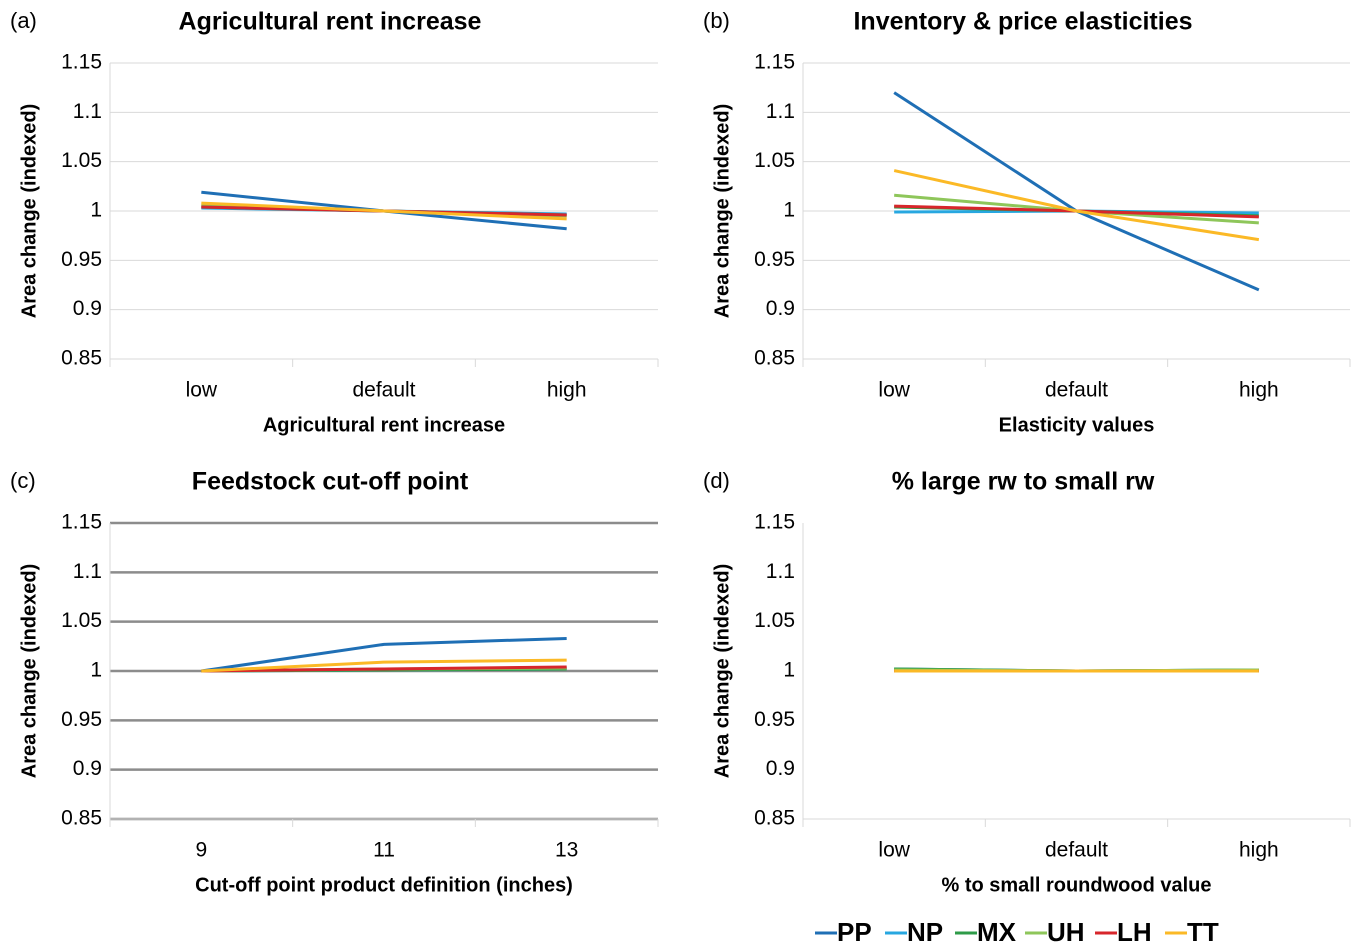 The image size is (1354, 948). What do you see at coordinates (1077, 425) in the screenshot?
I see `x-axis-label: Elasticity values` at bounding box center [1077, 425].